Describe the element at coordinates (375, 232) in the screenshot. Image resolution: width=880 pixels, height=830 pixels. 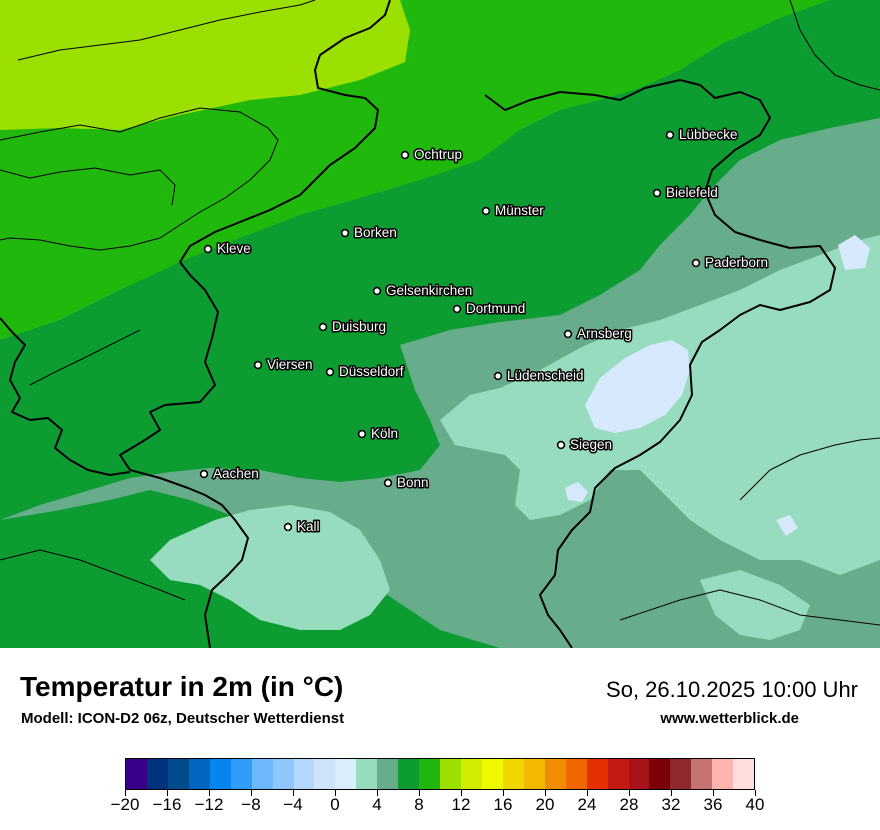
I see `city-label-borken: Borken` at that location.